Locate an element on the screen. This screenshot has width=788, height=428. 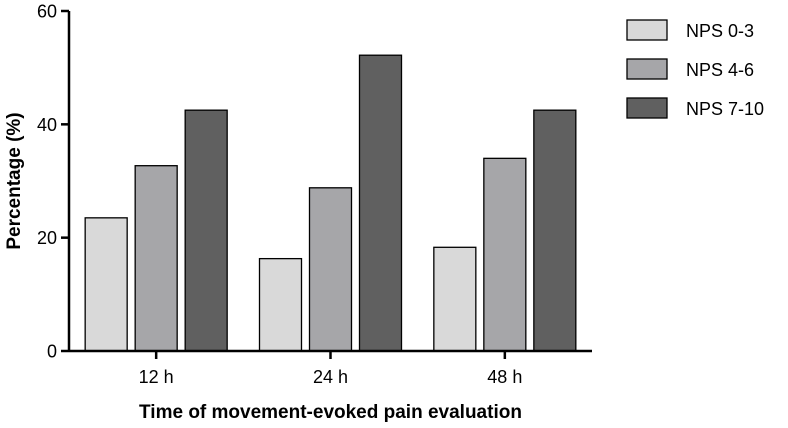
y-axis-title: Percentage (%) is located at coordinates (14, 180).